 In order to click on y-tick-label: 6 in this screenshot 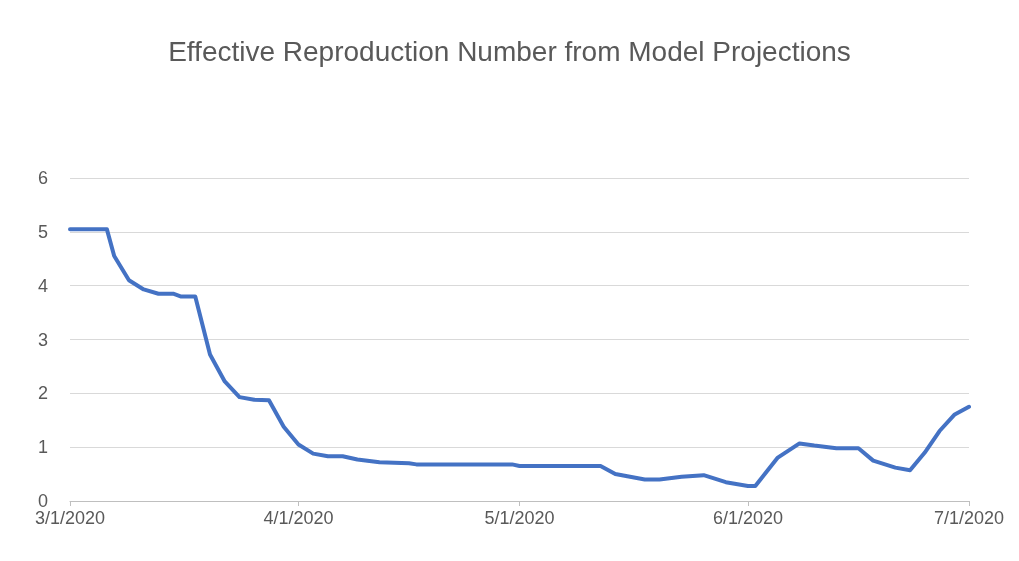, I will do `click(42, 178)`.